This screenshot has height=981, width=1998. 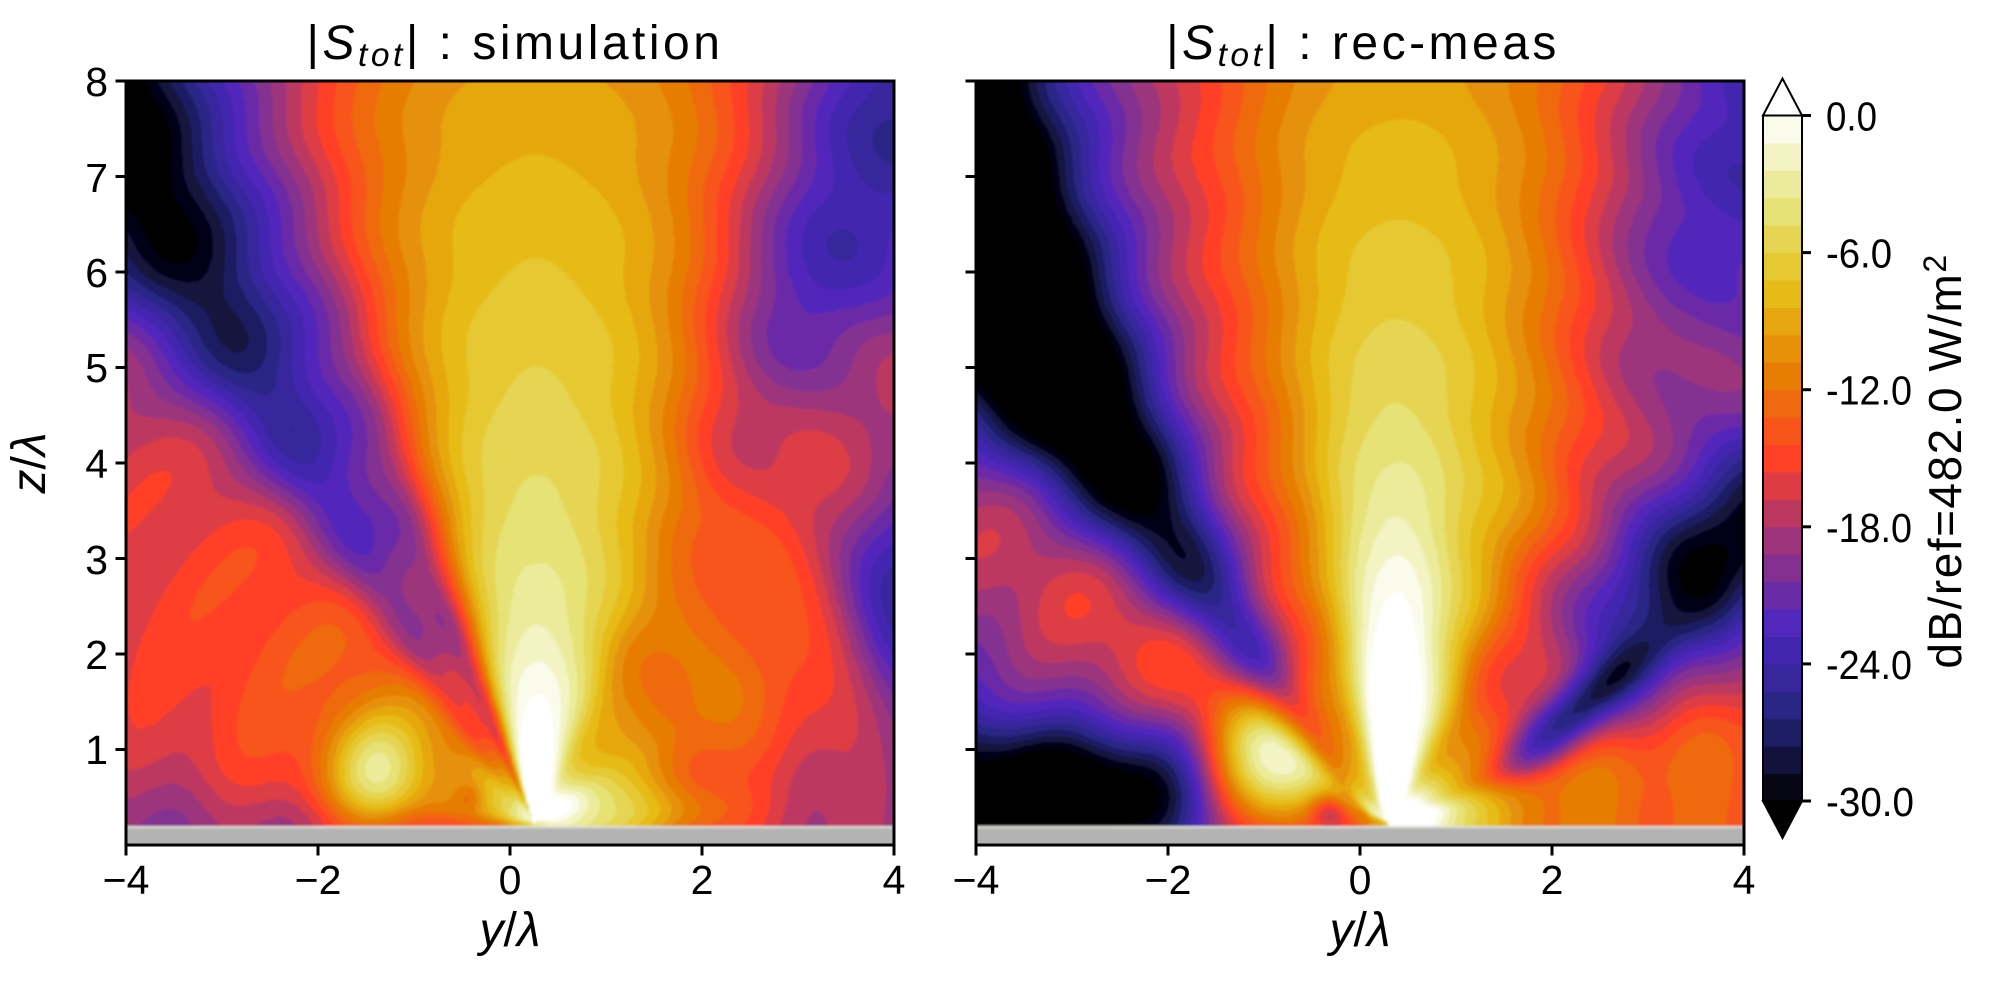 I want to click on svg-text: 5, so click(x=96, y=368).